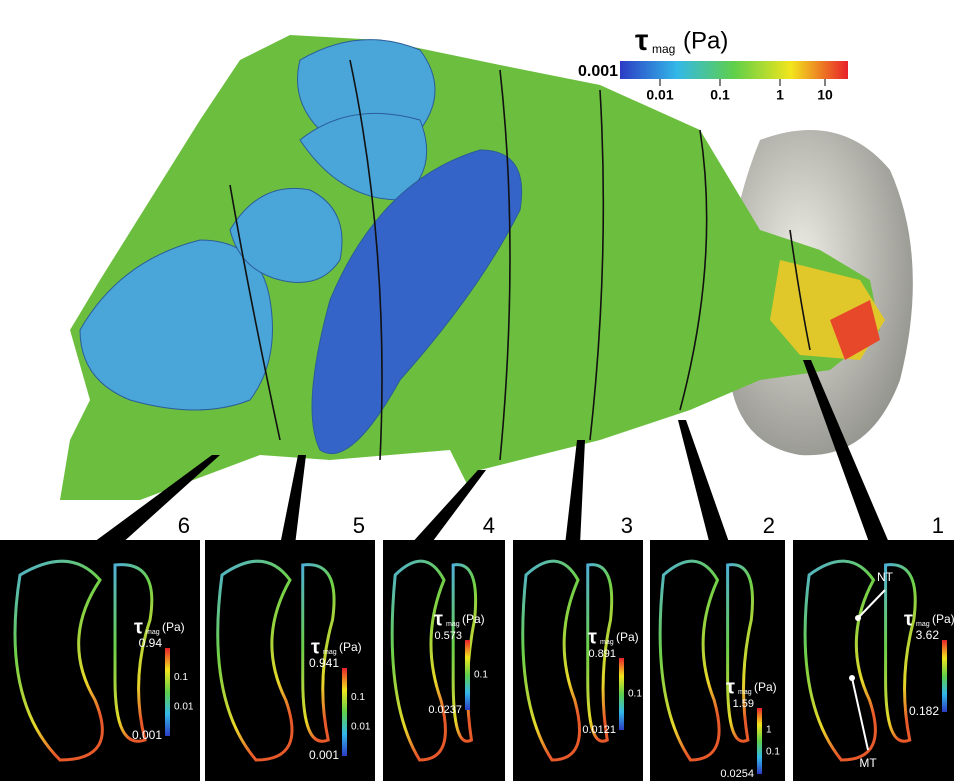 This screenshot has height=781, width=954. Describe the element at coordinates (924, 711) in the screenshot. I see `colorbar-label: 0.182` at that location.